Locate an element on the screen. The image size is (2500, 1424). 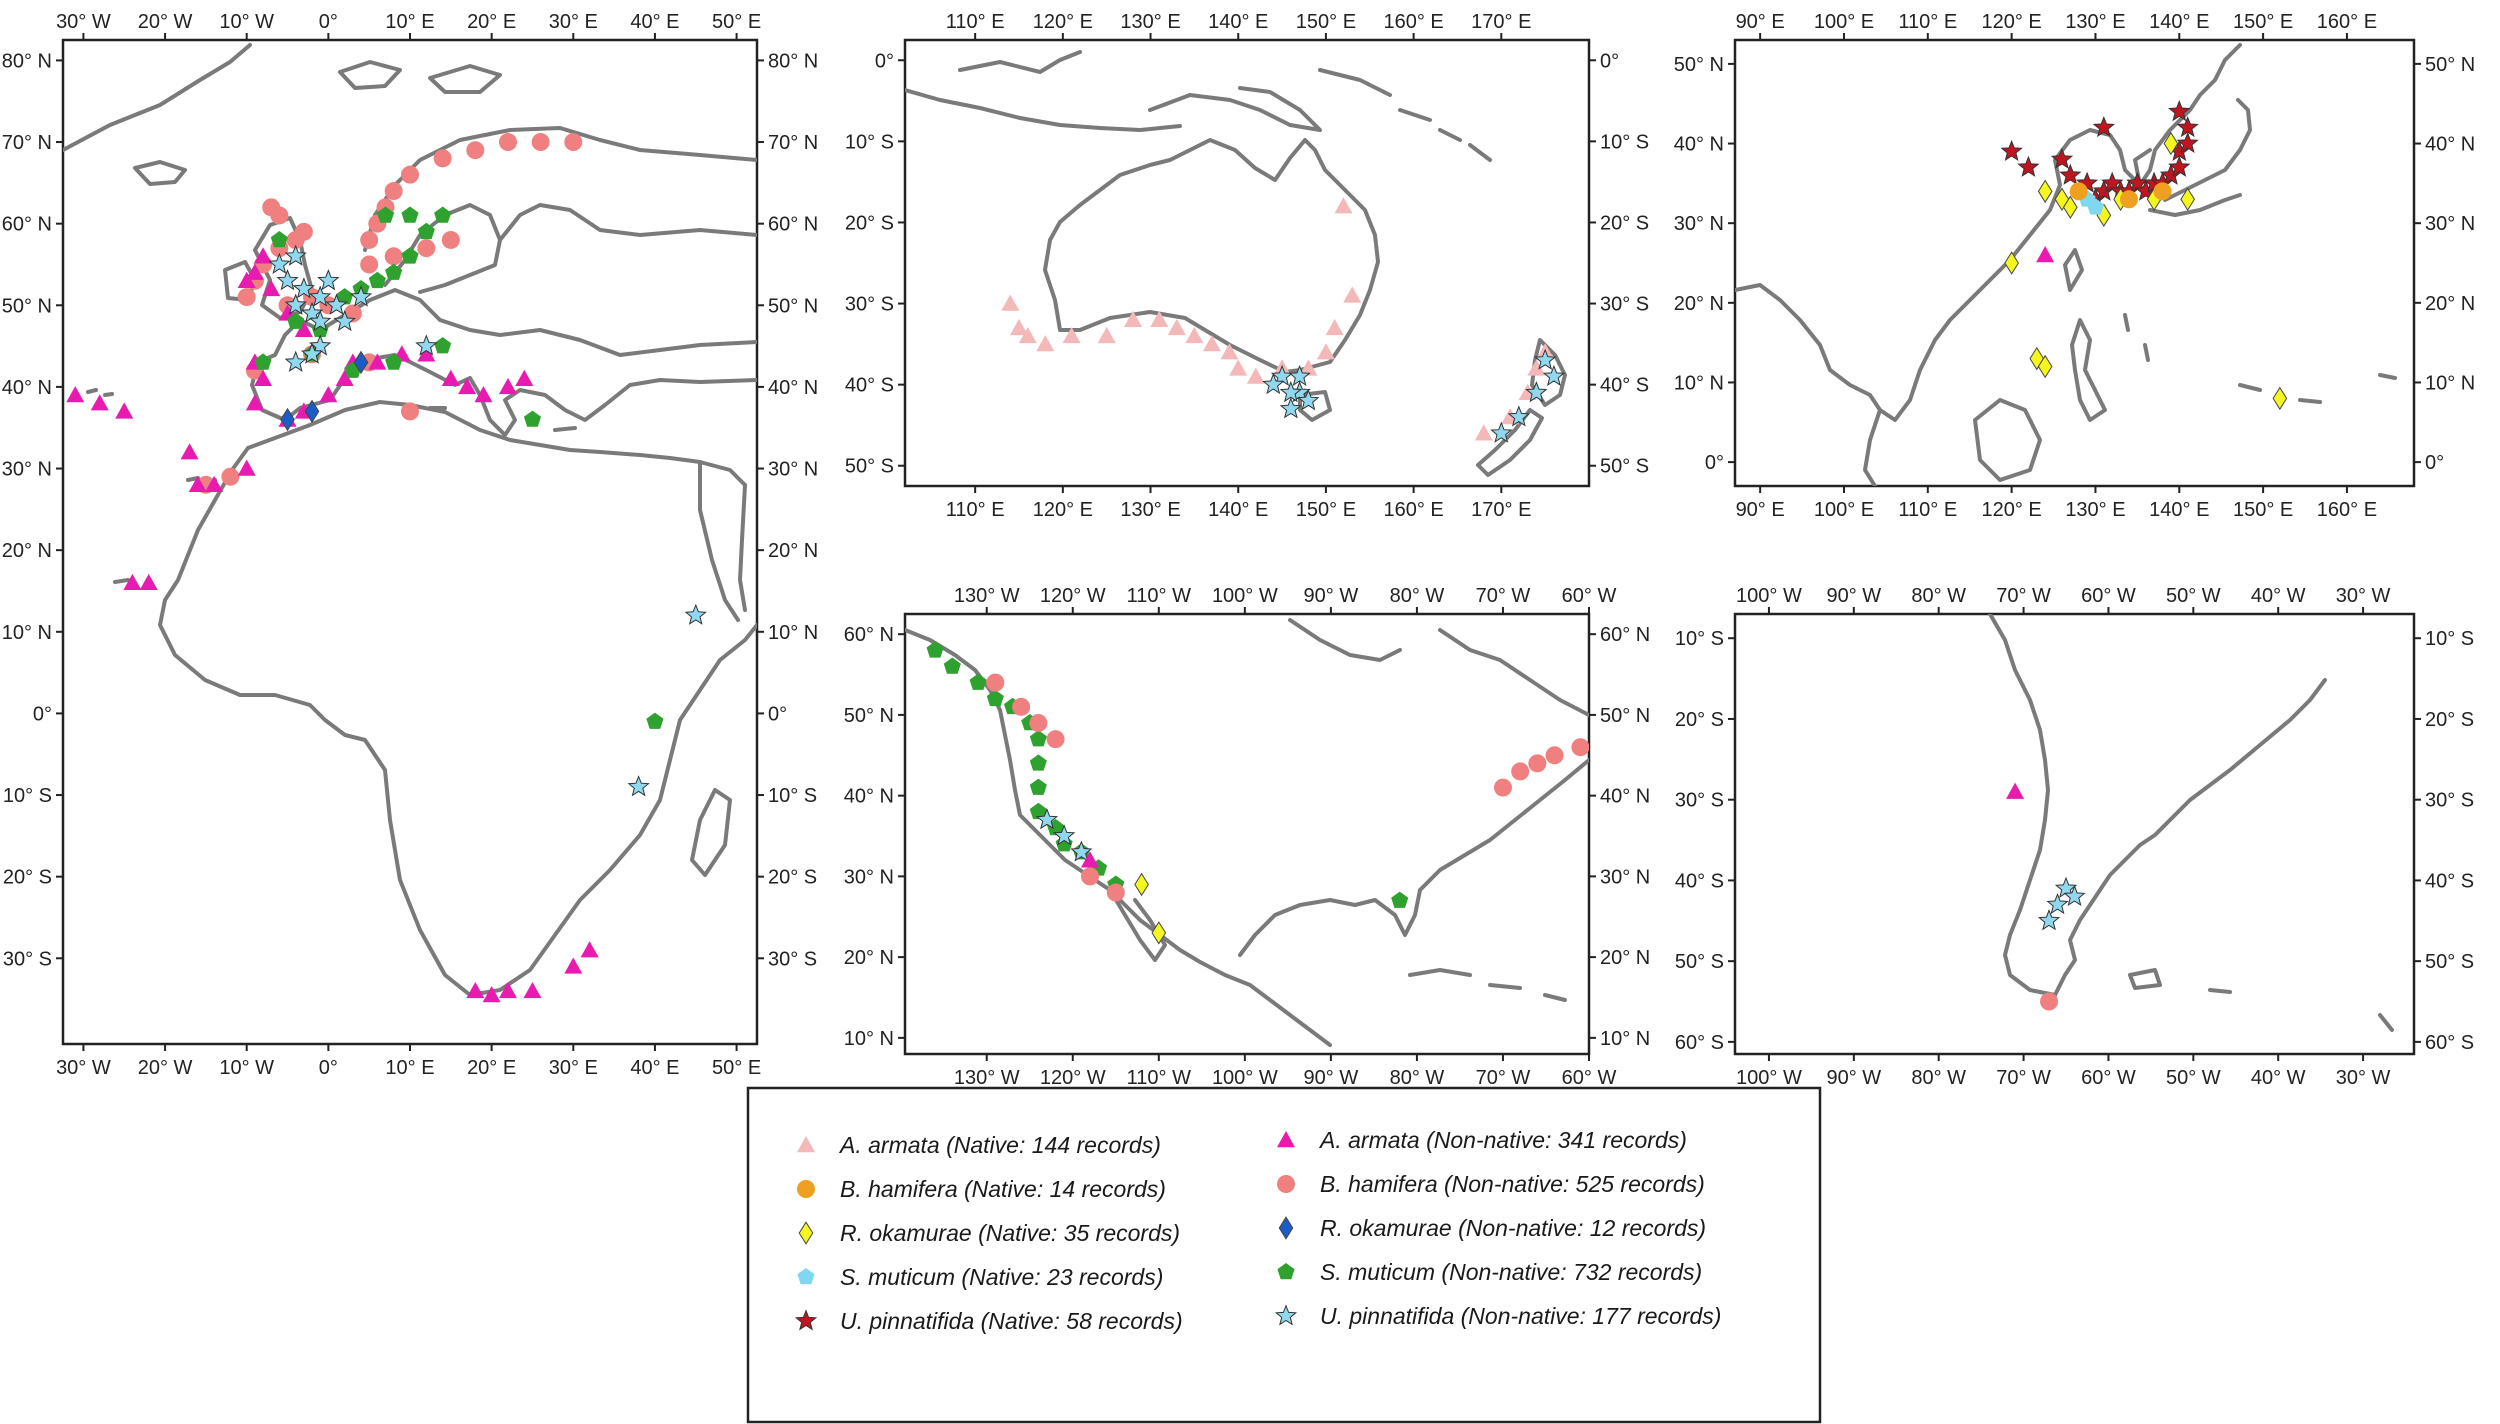
lon-tick-label-top: 40° E is located at coordinates (654, 22).